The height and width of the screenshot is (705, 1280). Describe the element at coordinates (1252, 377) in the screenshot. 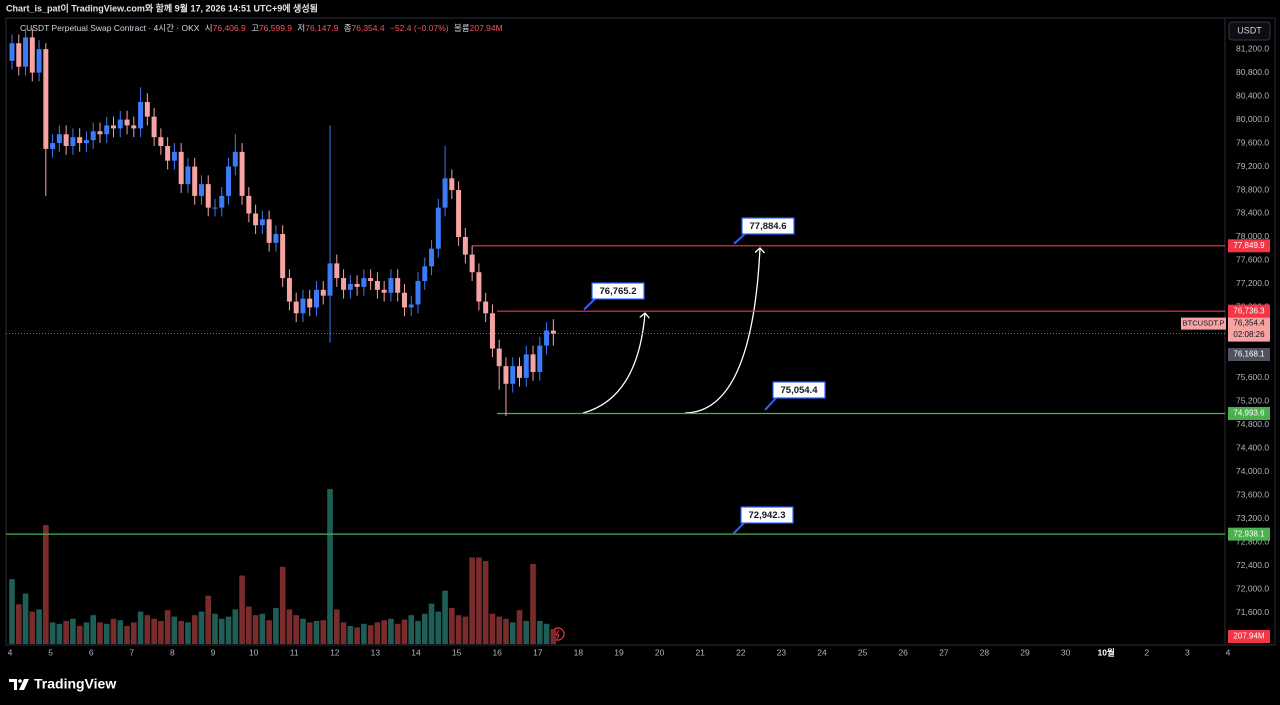

I see `y-tick-label: 75,600.0` at that location.